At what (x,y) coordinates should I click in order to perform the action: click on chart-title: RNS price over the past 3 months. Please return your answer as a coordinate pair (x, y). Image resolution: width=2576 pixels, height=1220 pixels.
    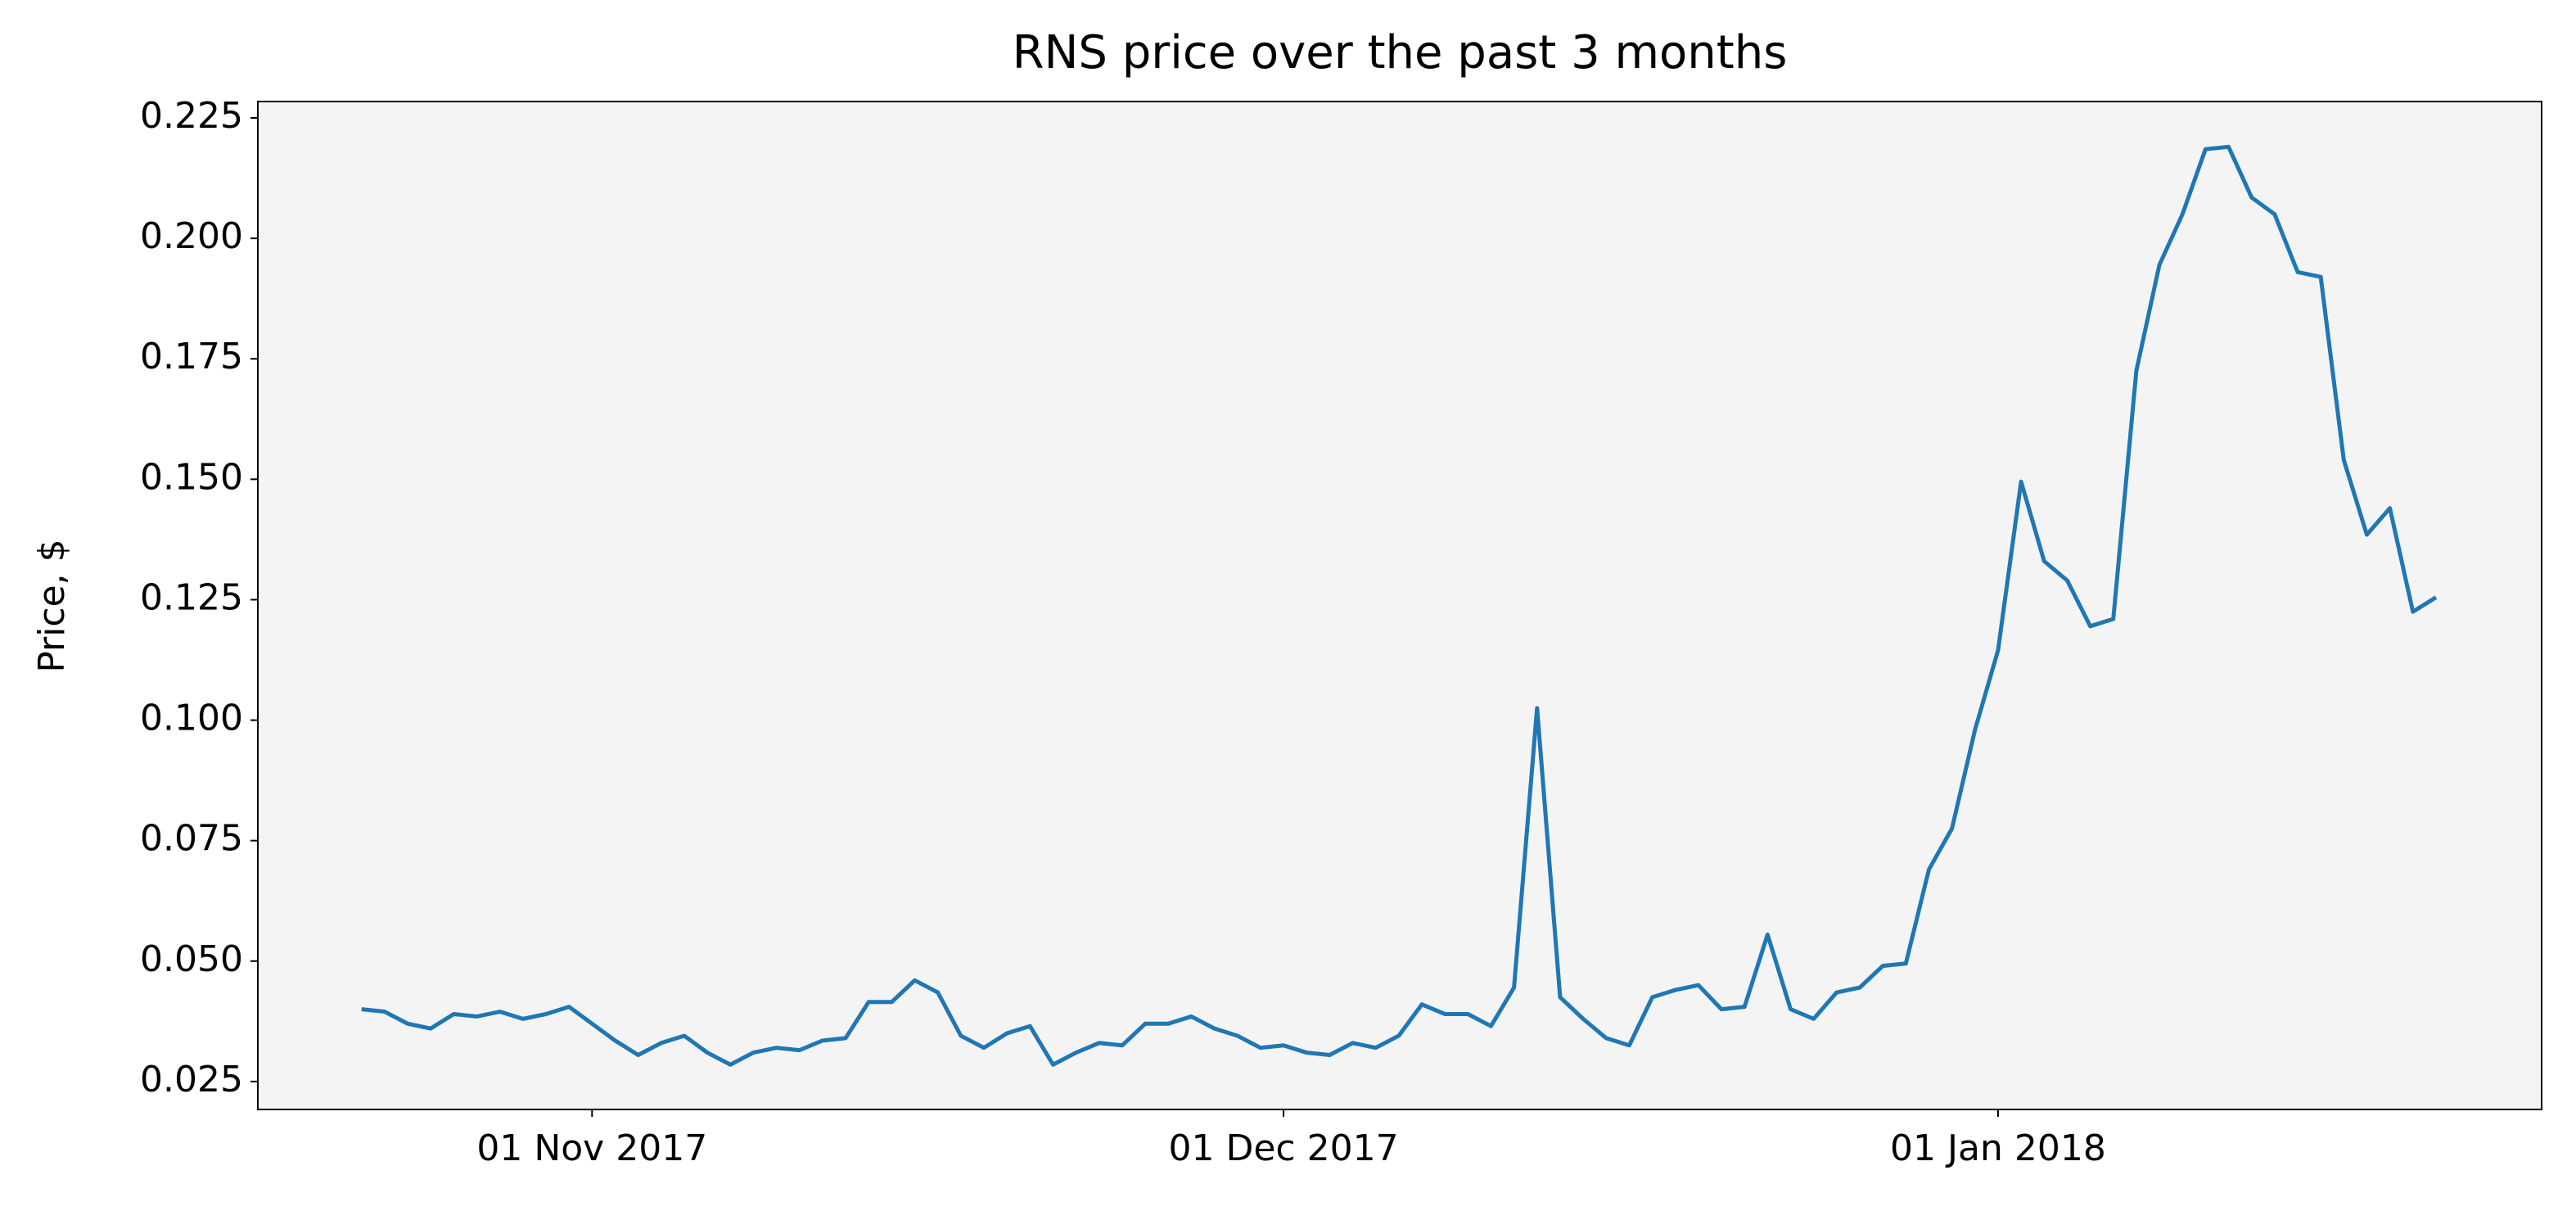
    Looking at the image, I should click on (1400, 53).